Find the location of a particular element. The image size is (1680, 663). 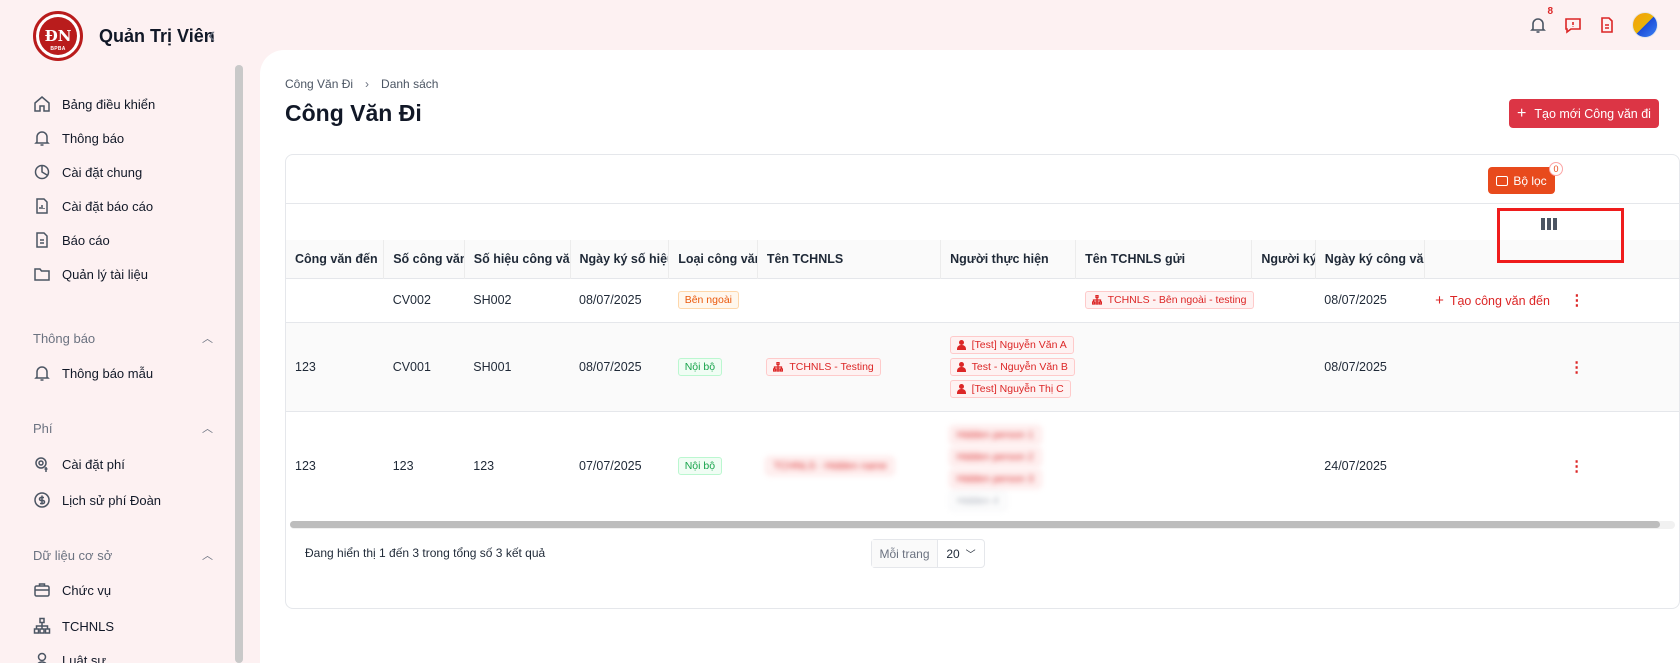

cell-doc-date: 08/07/2025 is located at coordinates (1370, 299).